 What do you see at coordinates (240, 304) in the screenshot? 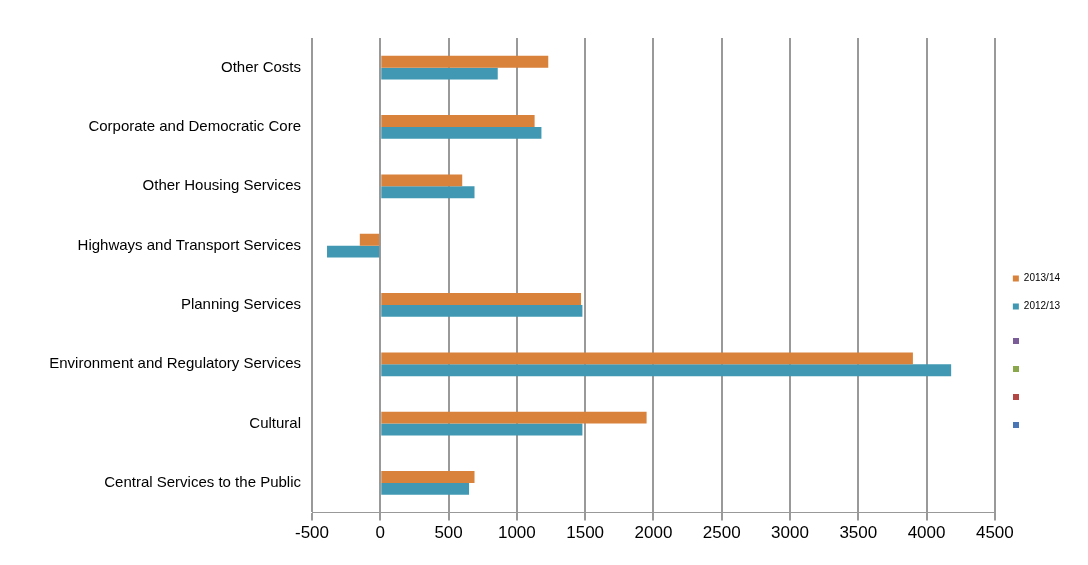
I see `y-tick-label: Planning Services` at bounding box center [240, 304].